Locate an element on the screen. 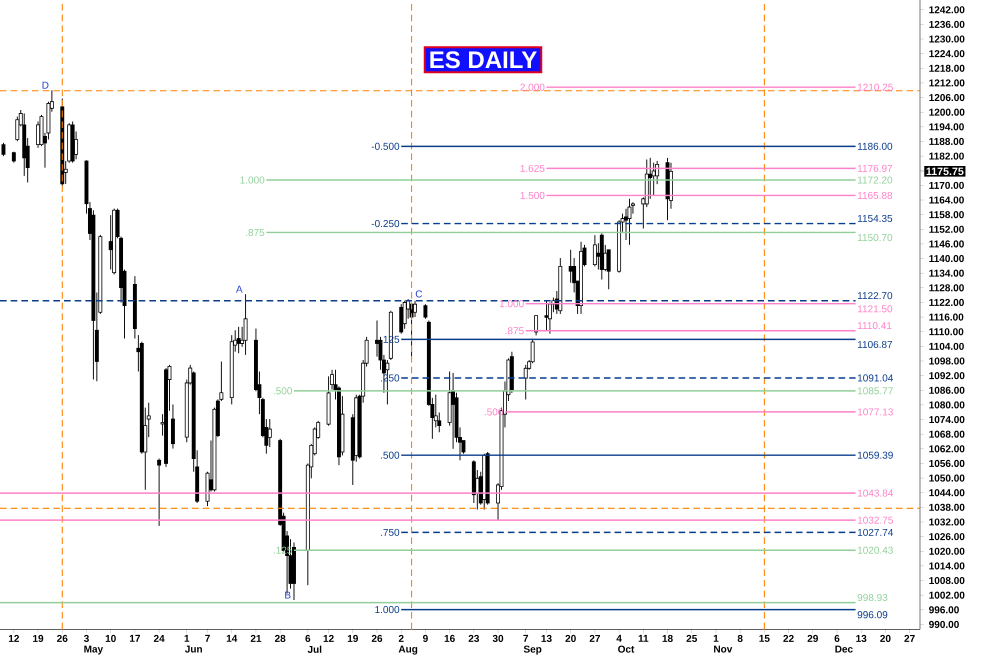 The width and height of the screenshot is (982, 664). y-tick-label: 1212.00 is located at coordinates (946, 82).